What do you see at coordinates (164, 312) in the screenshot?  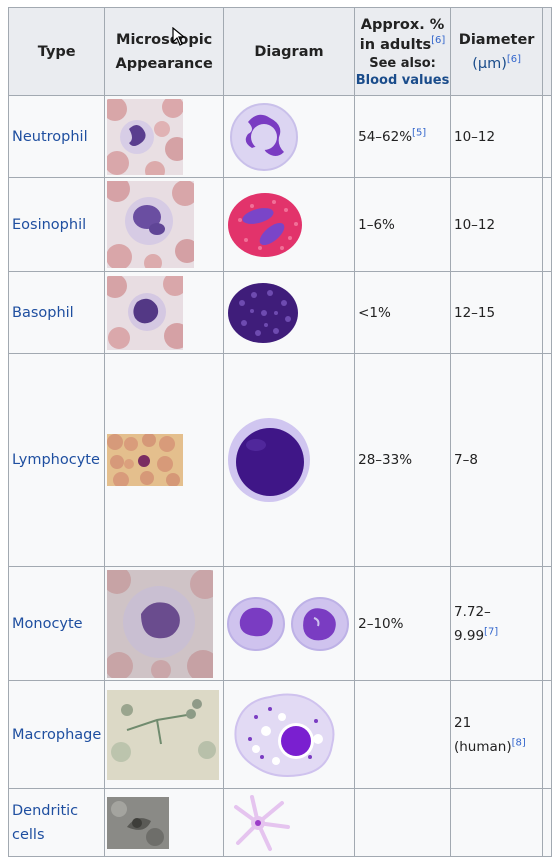 I see `basophil-micrograph` at bounding box center [164, 312].